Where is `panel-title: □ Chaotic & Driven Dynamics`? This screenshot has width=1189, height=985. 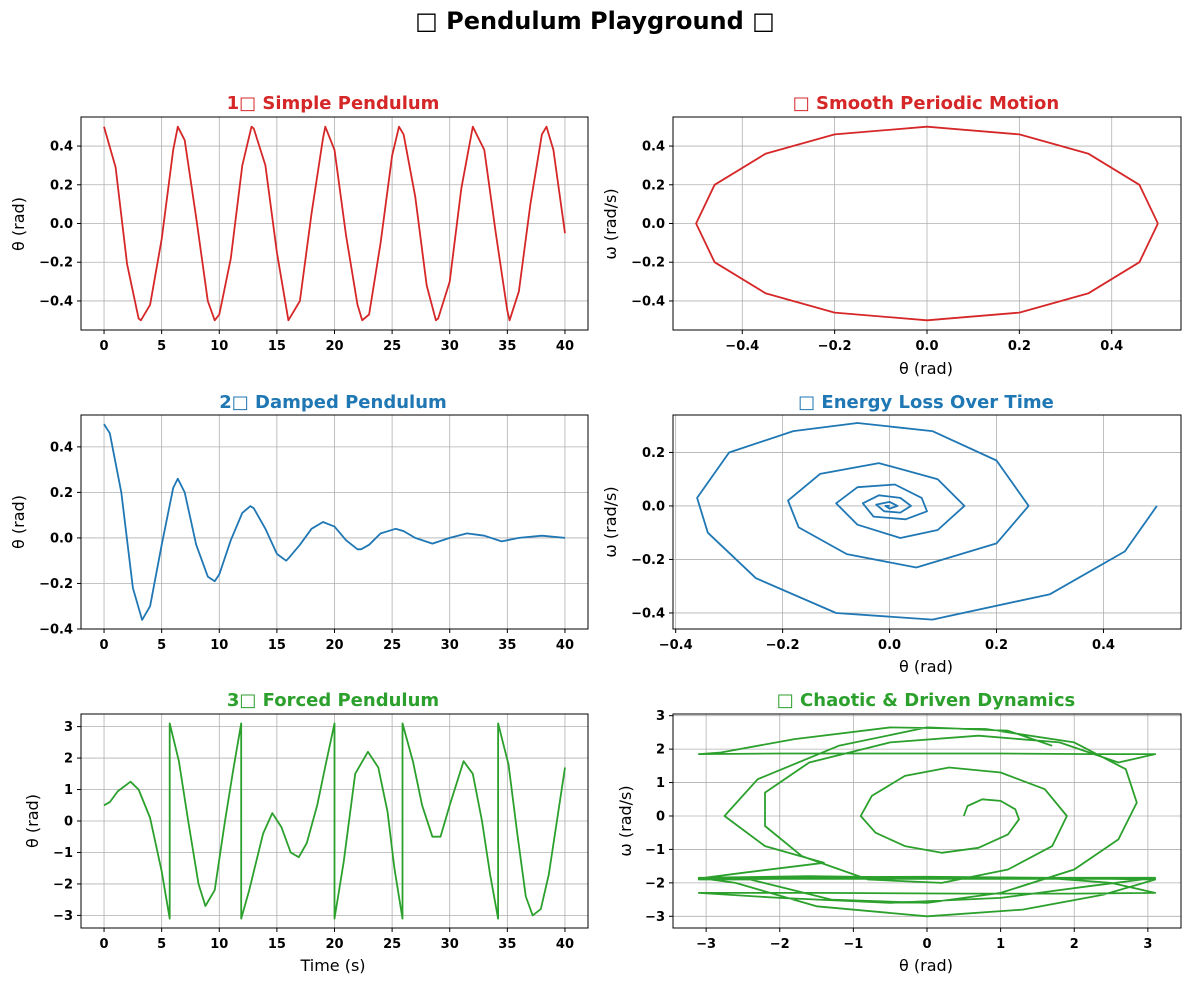 panel-title: □ Chaotic & Driven Dynamics is located at coordinates (926, 700).